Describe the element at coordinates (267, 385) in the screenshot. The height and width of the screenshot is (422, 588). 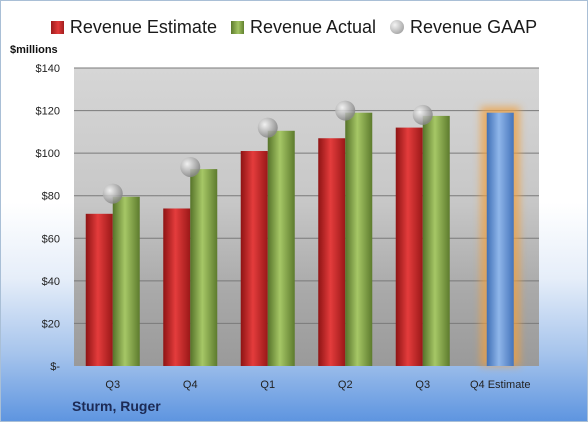
I see `x-tick-label: Q1` at that location.